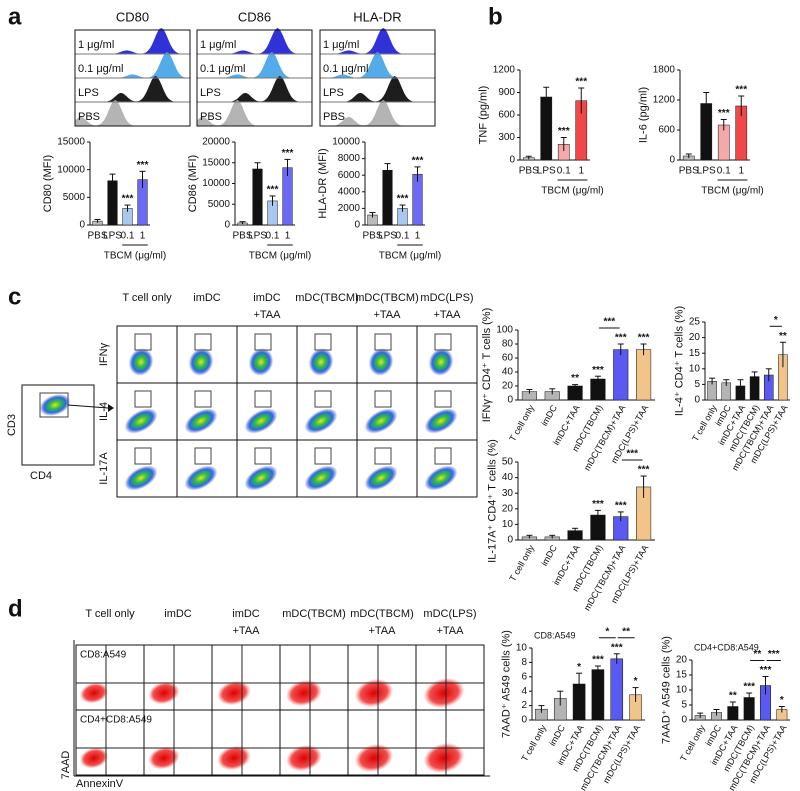  Describe the element at coordinates (103, 655) in the screenshot. I see `row-label: CD8:A549` at that location.